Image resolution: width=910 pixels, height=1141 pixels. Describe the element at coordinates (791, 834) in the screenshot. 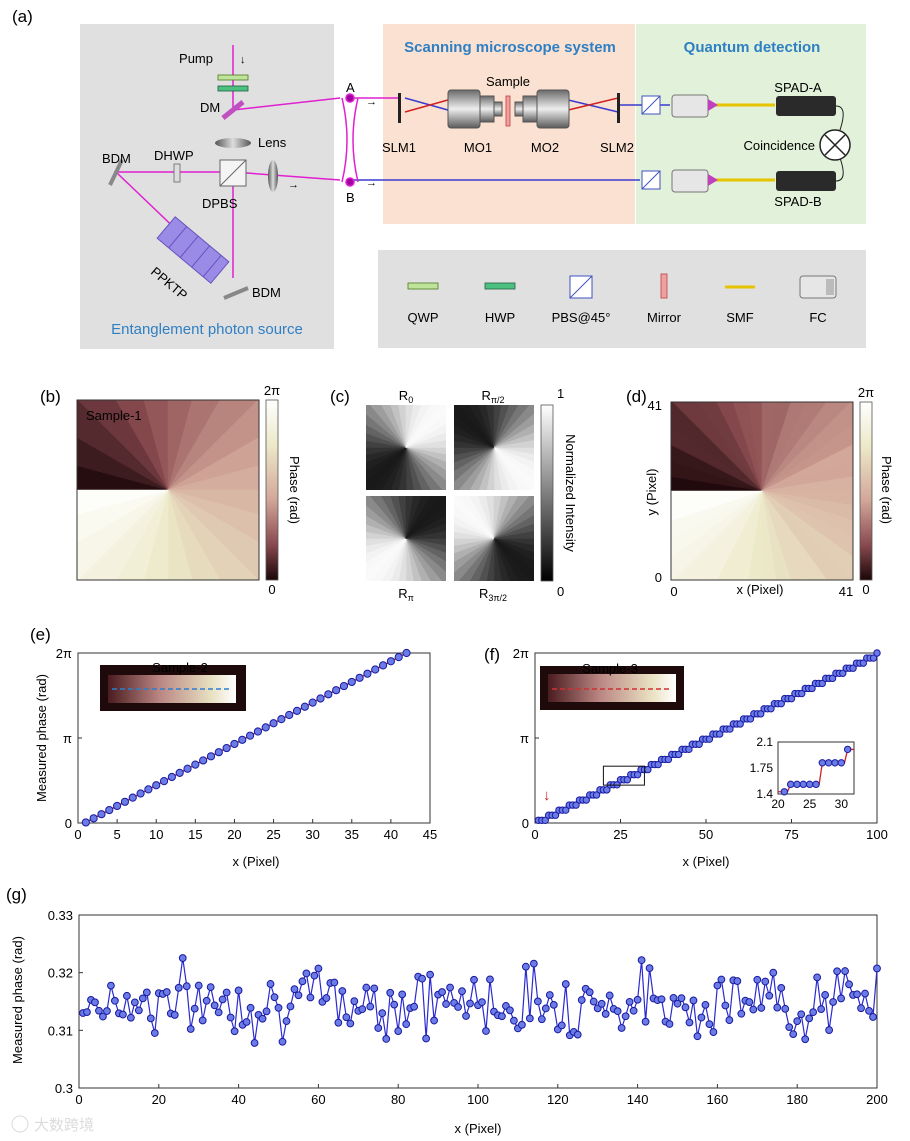

I see `x-tick-label: 75` at that location.